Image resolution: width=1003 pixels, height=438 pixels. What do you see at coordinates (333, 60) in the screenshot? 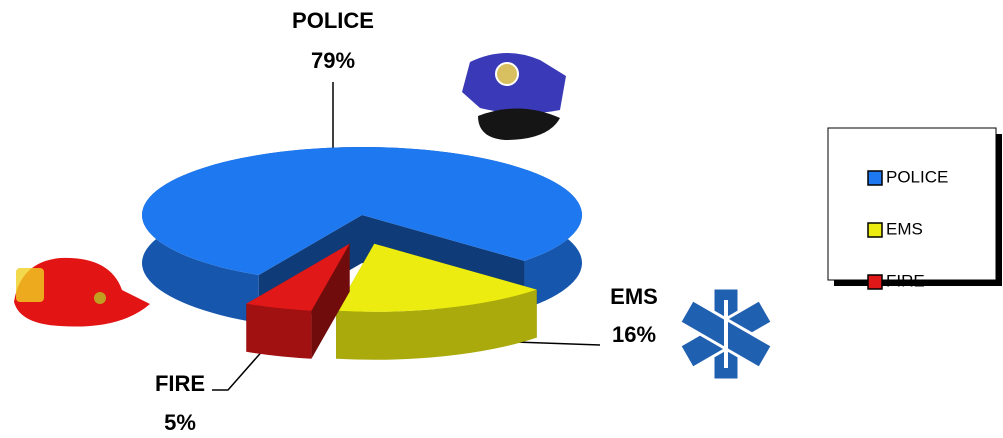
I see `data-label: 79%` at bounding box center [333, 60].